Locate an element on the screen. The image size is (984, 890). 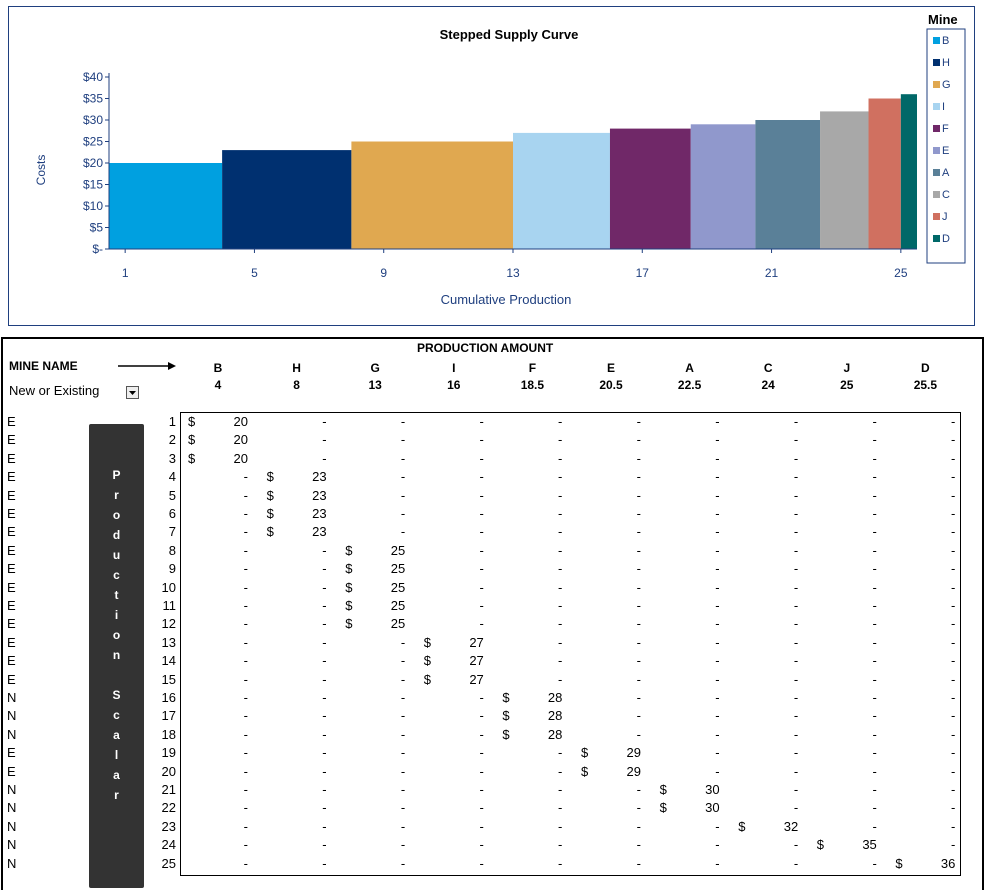
row-number: 5 is located at coordinates (172, 495).